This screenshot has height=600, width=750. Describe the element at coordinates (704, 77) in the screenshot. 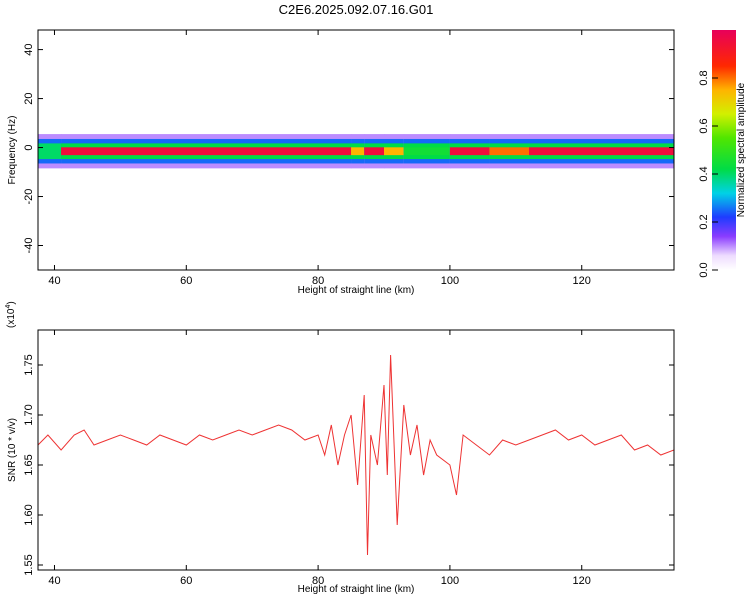

I see `colorbar-tick-label: 0.8` at that location.